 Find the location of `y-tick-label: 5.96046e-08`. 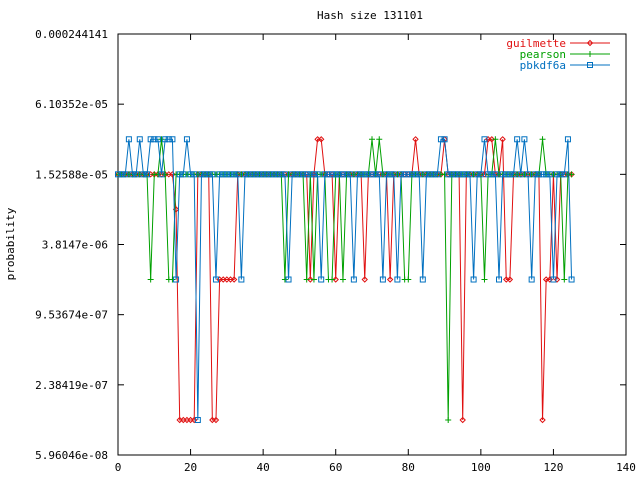

y-tick-label: 5.96046e-08 is located at coordinates (71, 455).